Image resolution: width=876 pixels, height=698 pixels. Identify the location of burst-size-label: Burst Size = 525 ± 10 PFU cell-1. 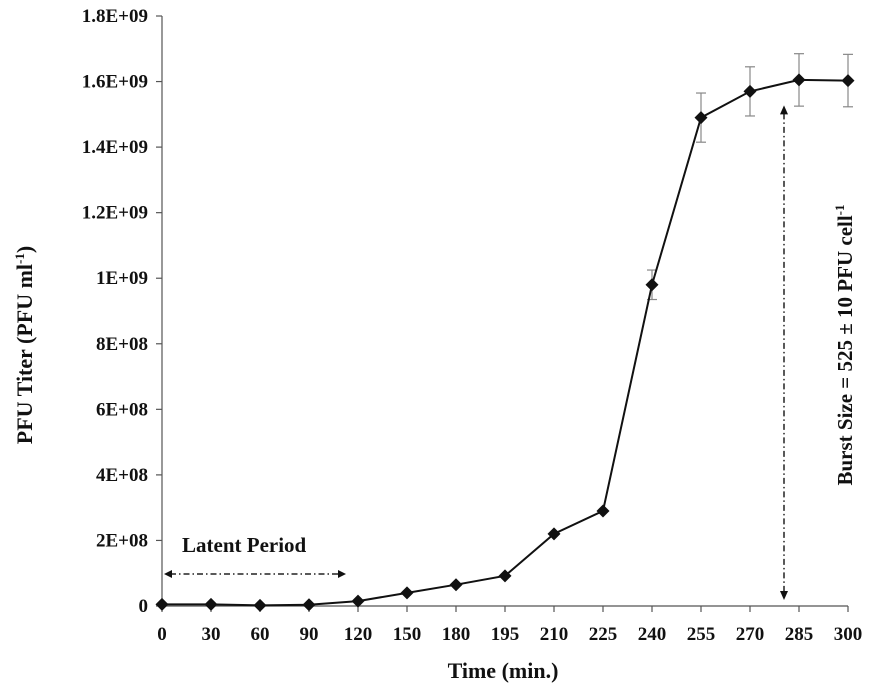
(844, 344).